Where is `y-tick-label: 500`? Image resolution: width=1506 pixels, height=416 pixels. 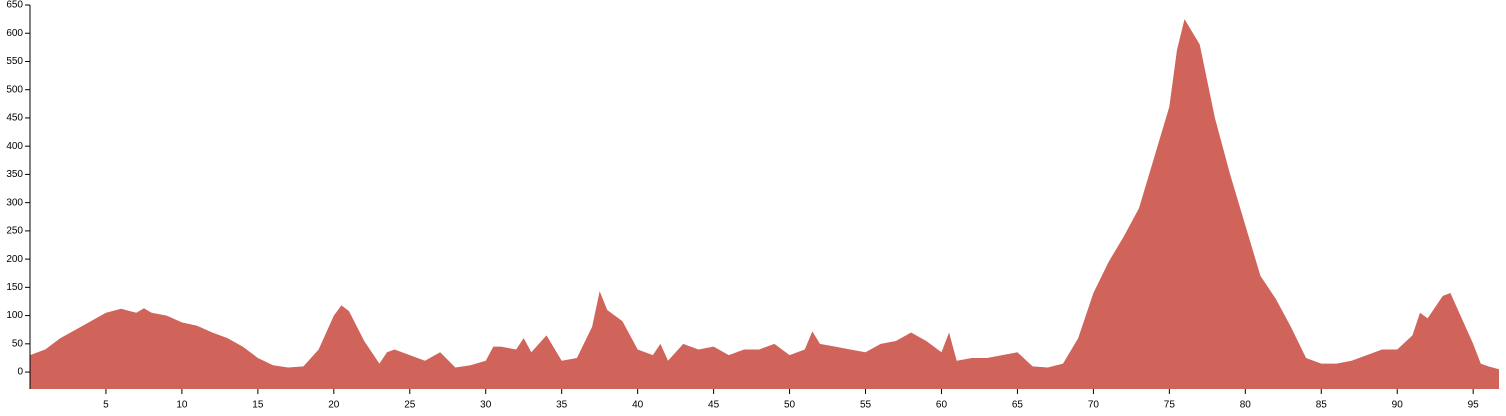
y-tick-label: 500 is located at coordinates (14, 89).